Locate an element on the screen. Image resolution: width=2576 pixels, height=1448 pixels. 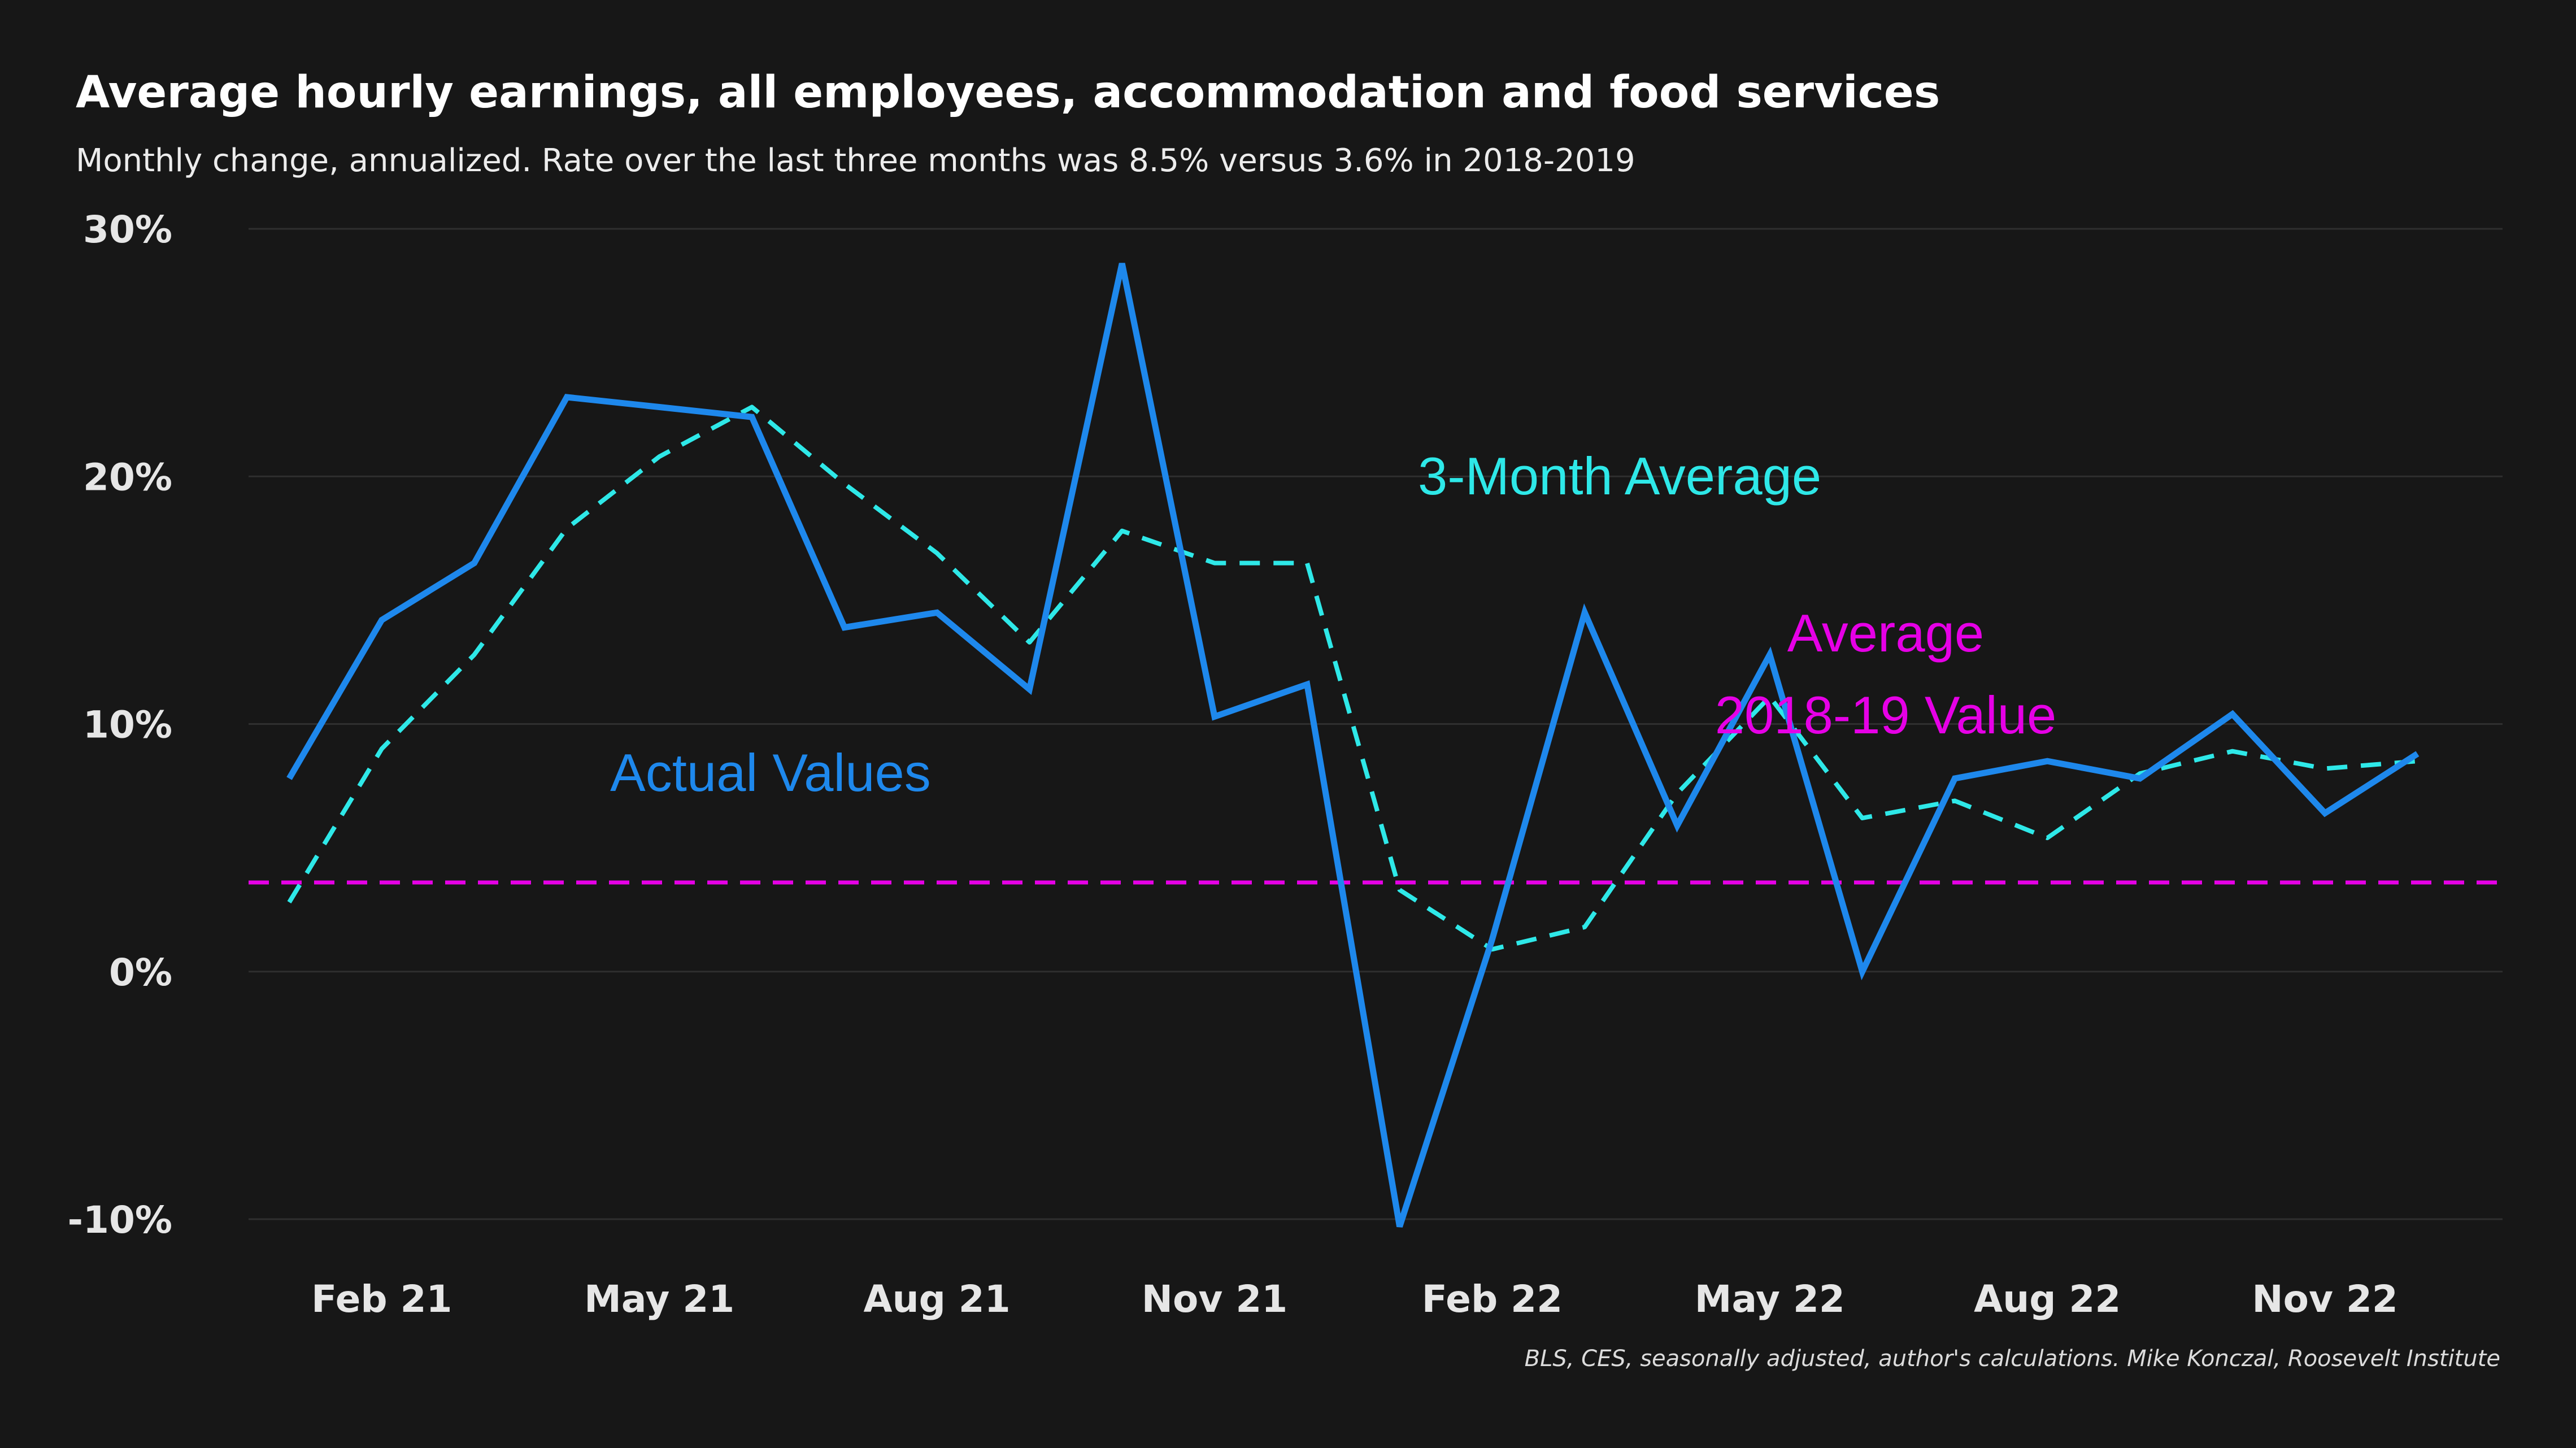
y-tick-label: 0% is located at coordinates (140, 972).